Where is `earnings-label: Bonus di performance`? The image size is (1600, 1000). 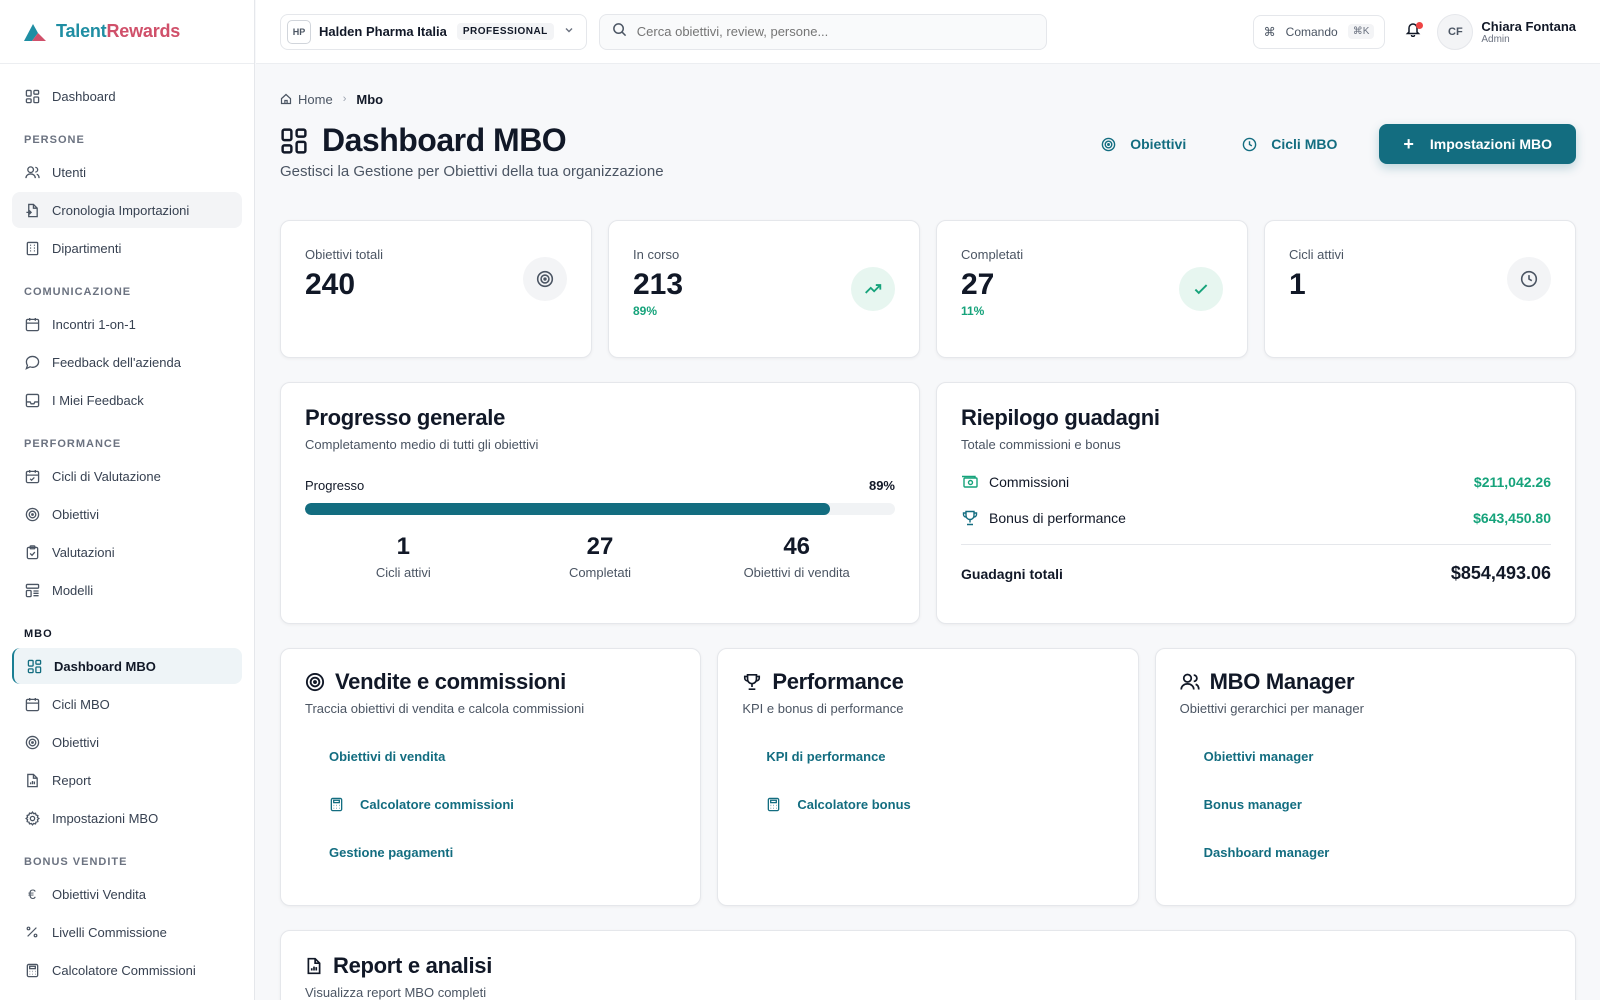
earnings-label: Bonus di performance is located at coordinates (1057, 518).